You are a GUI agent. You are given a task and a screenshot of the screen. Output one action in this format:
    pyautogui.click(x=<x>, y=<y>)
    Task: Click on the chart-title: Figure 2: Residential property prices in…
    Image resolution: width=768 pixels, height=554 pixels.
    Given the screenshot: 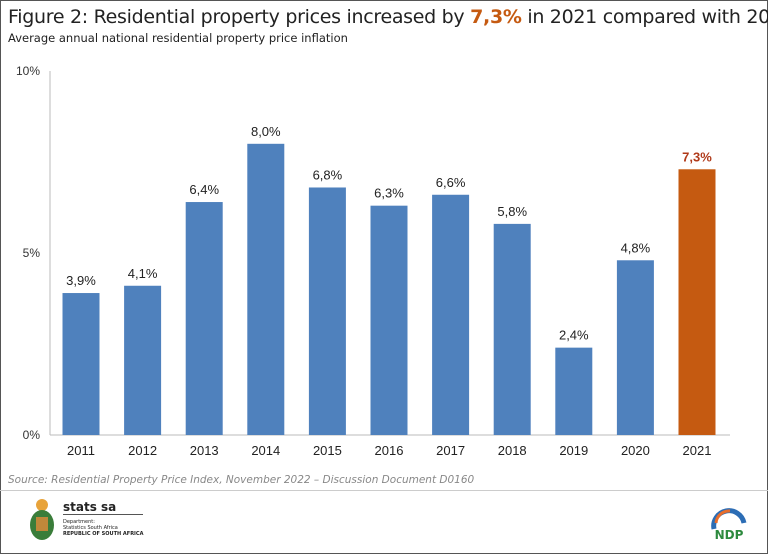 What is the action you would take?
    pyautogui.click(x=388, y=17)
    